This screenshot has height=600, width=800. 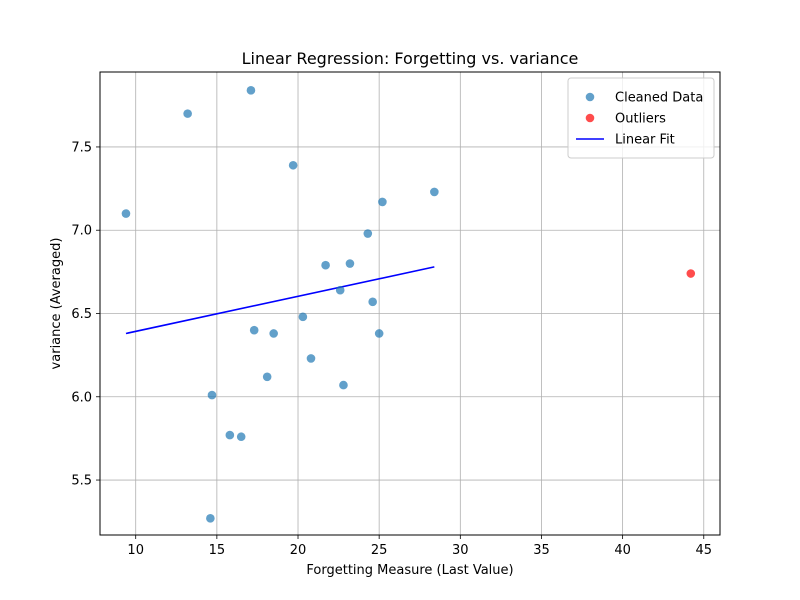 What do you see at coordinates (645, 140) in the screenshot?
I see `legend-label: Linear Fit` at bounding box center [645, 140].